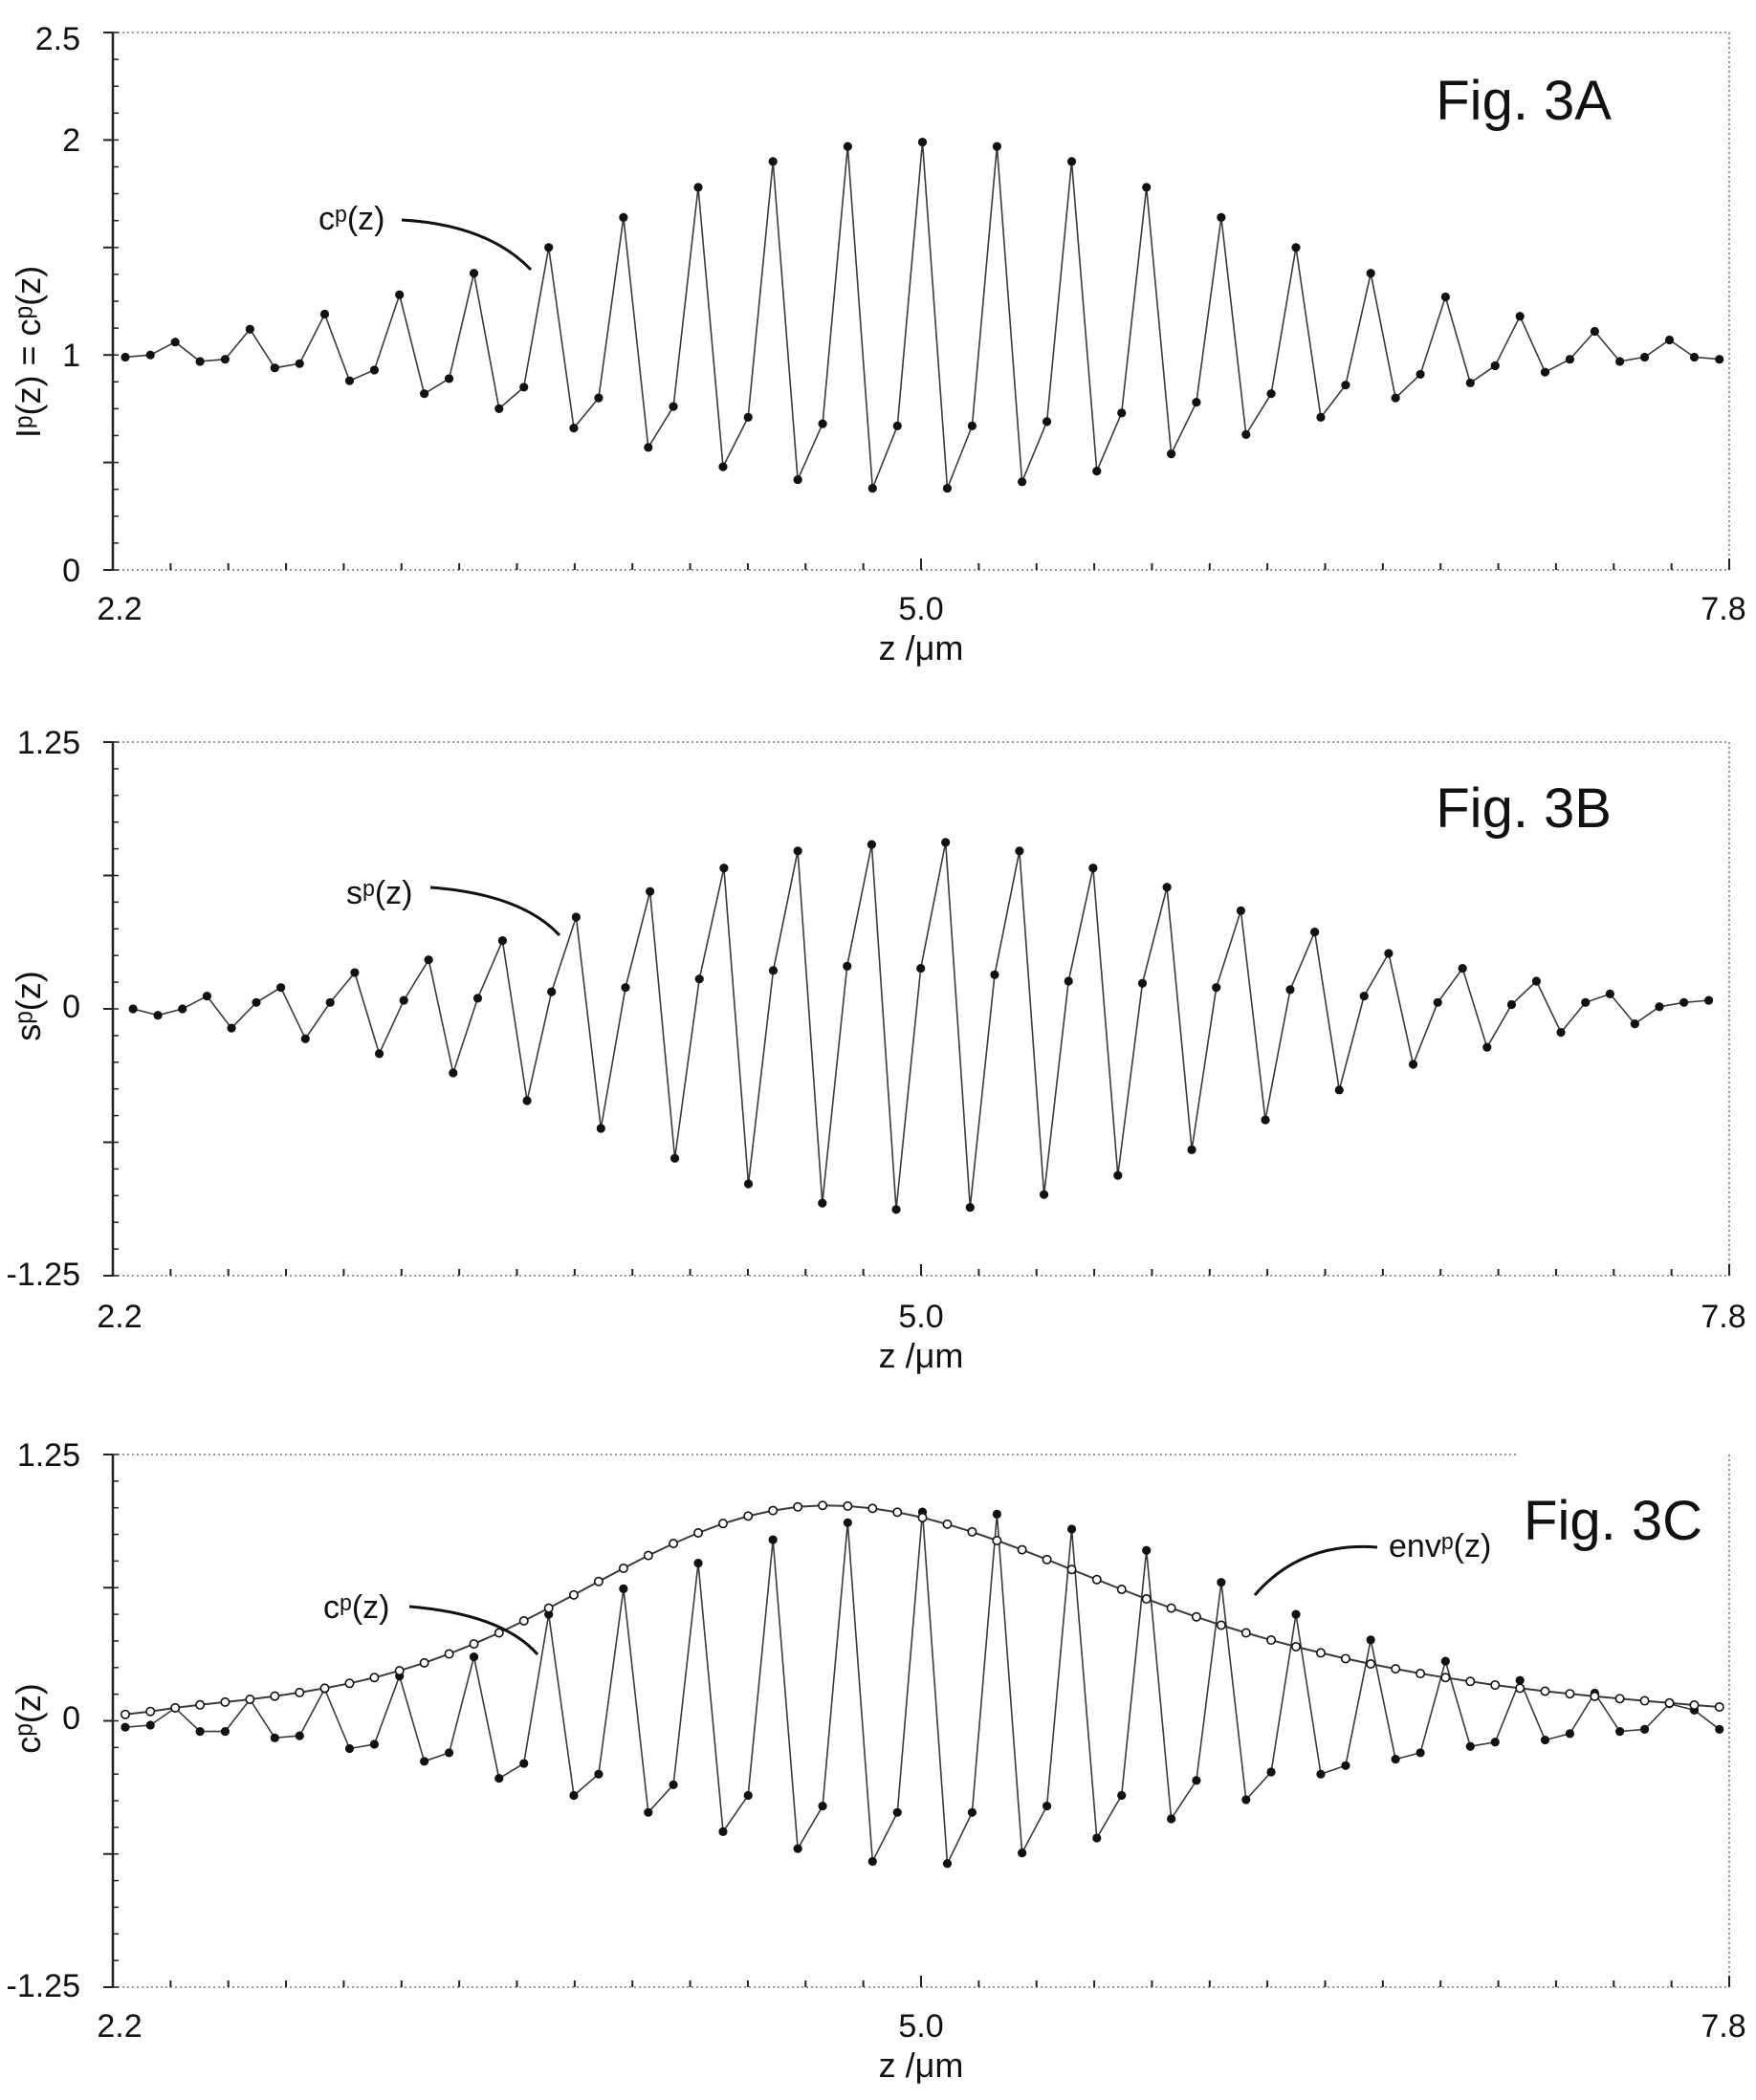 This screenshot has height=2100, width=1756. Describe the element at coordinates (28, 1006) in the screenshot. I see `y-axis-label: sᵖ(z)` at that location.